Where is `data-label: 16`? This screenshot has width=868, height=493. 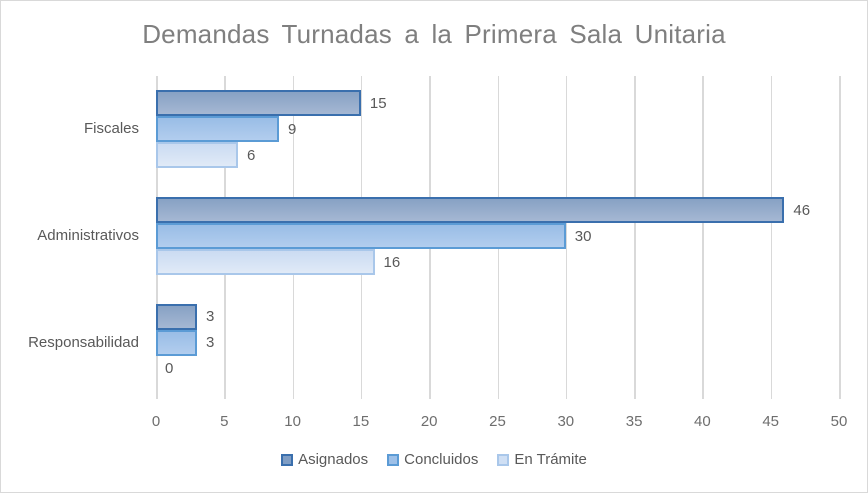 data-label: 16 is located at coordinates (392, 262).